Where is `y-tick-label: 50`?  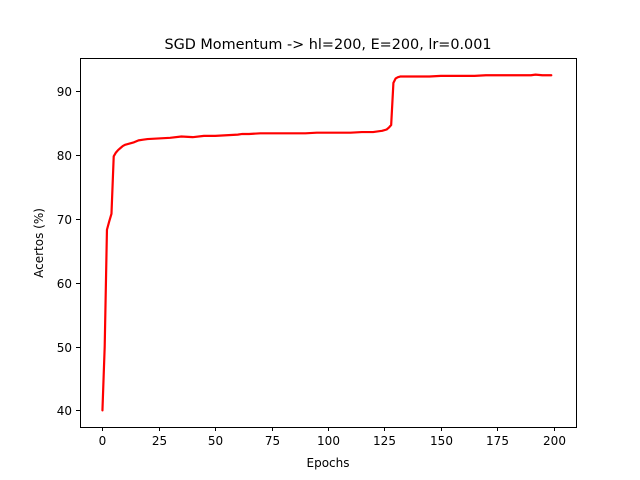 y-tick-label: 50 is located at coordinates (64, 348).